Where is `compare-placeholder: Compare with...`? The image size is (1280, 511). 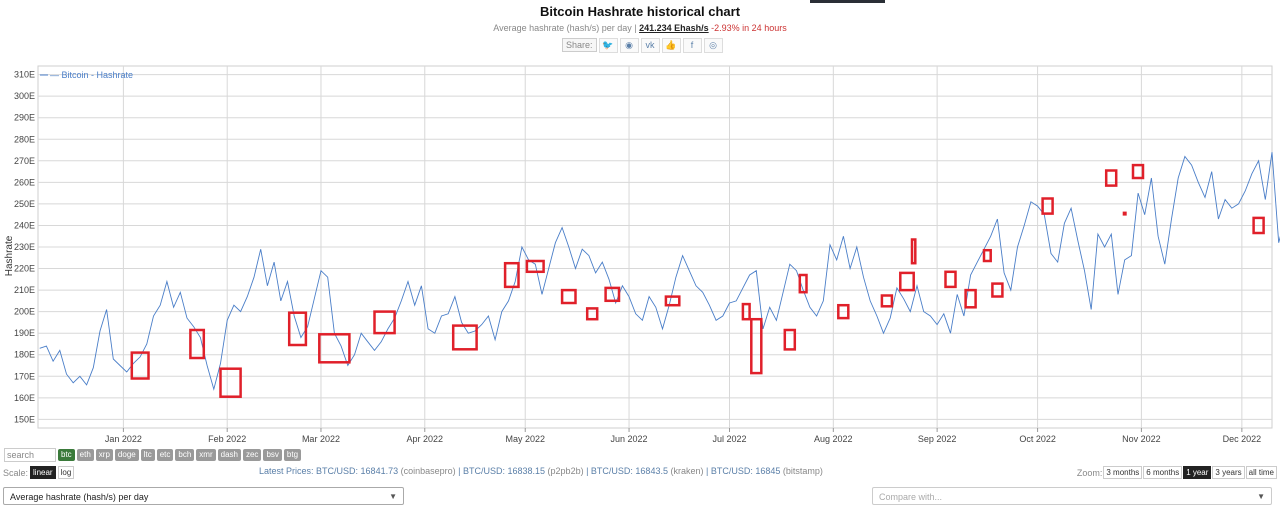
compare-placeholder: Compare with... is located at coordinates (911, 497).